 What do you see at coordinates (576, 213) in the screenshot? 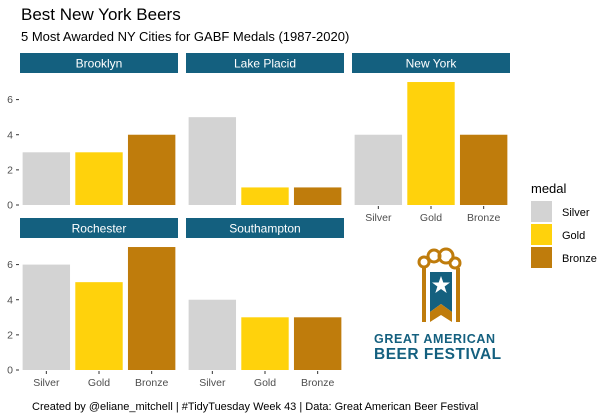
I see `legend-label: Silver` at bounding box center [576, 213].